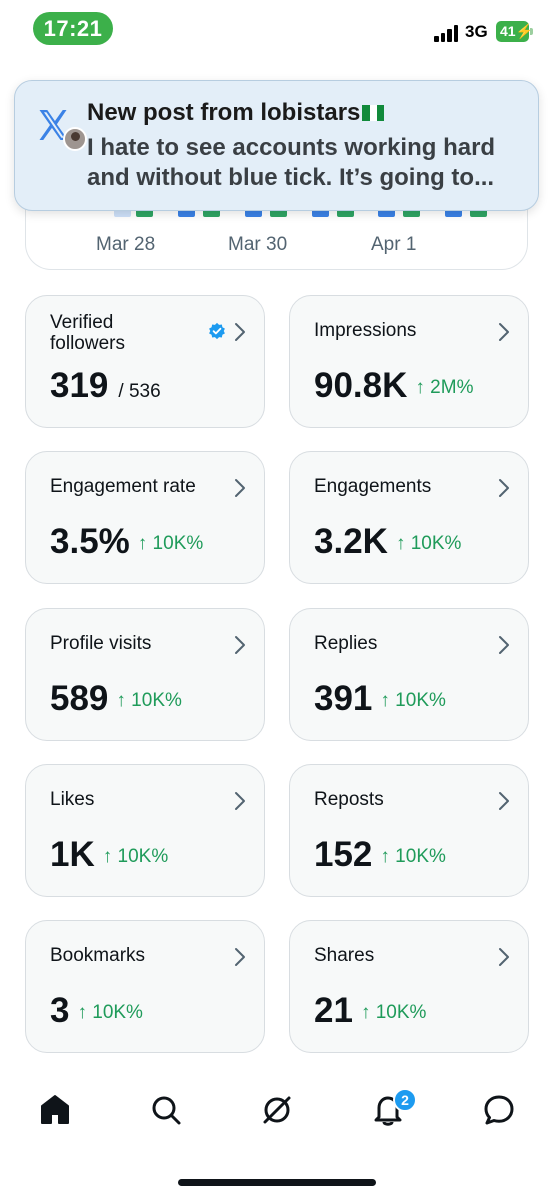 The image size is (554, 1199). I want to click on metric-value: 3.5%, so click(90, 541).